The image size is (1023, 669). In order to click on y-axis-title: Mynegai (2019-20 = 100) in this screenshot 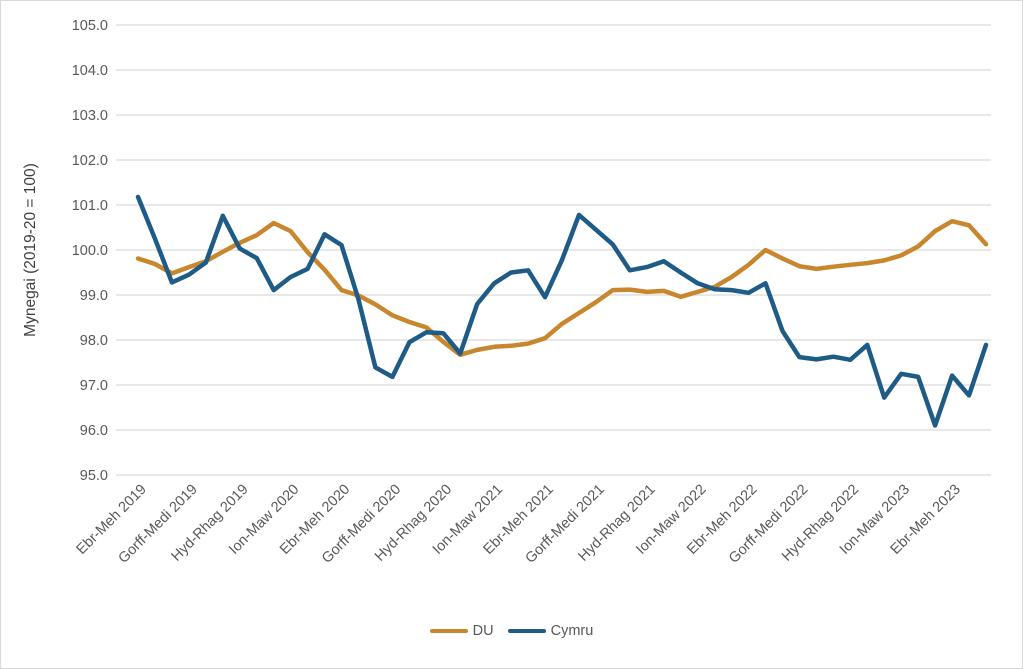, I will do `click(30, 250)`.